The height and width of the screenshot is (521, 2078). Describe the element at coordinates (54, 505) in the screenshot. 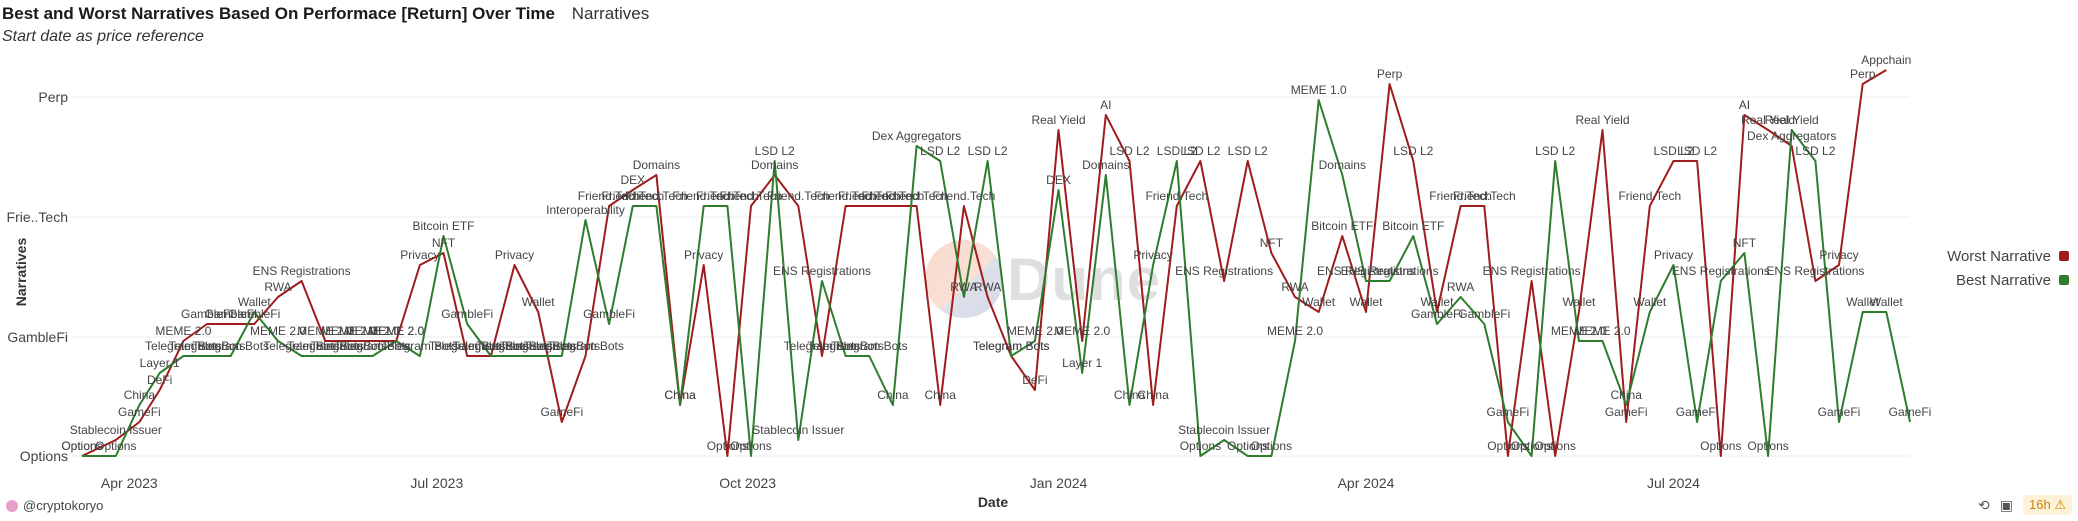

I see `author: @cryptokoryo` at that location.